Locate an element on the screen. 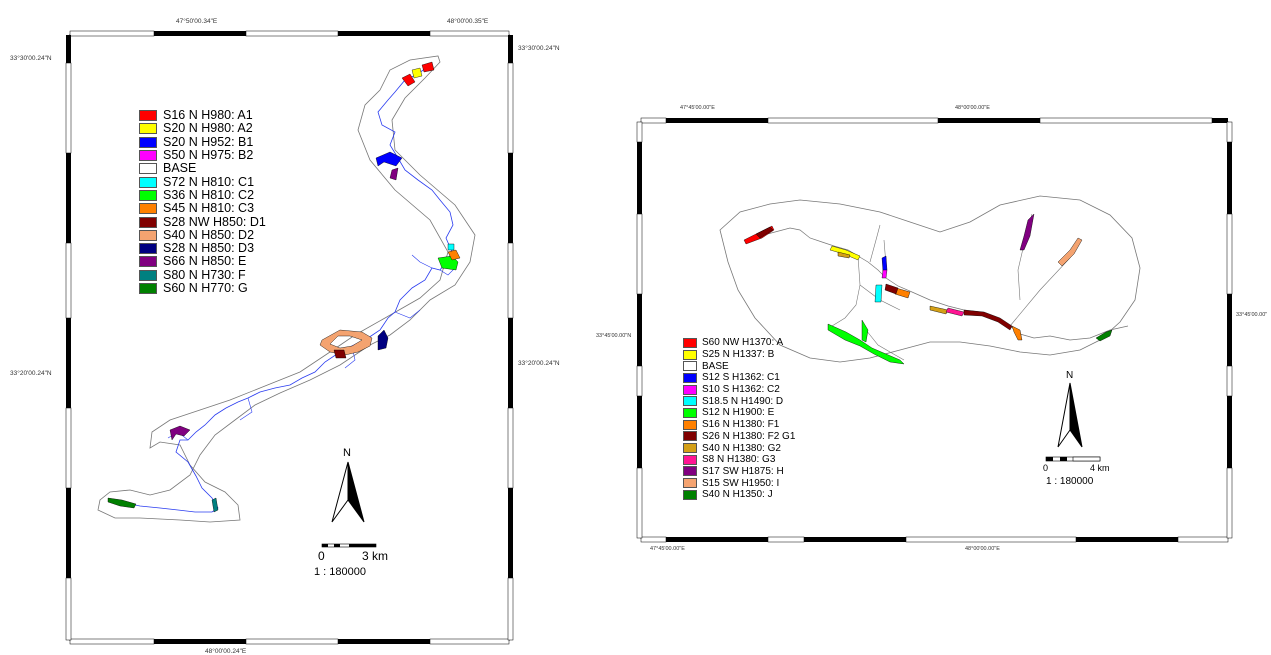  legend-item: S72 N H810: C1 is located at coordinates (202, 181).